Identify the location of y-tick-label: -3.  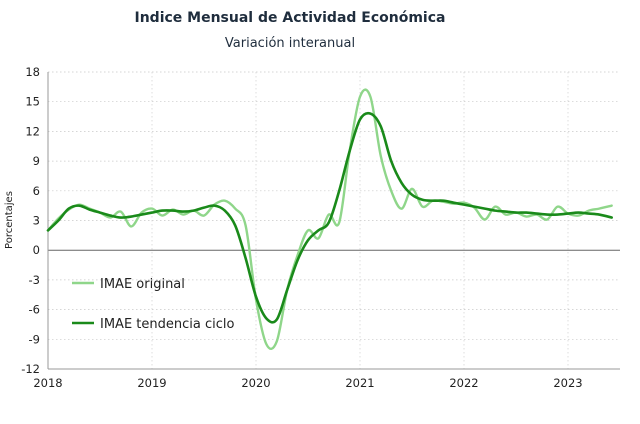
(34, 280).